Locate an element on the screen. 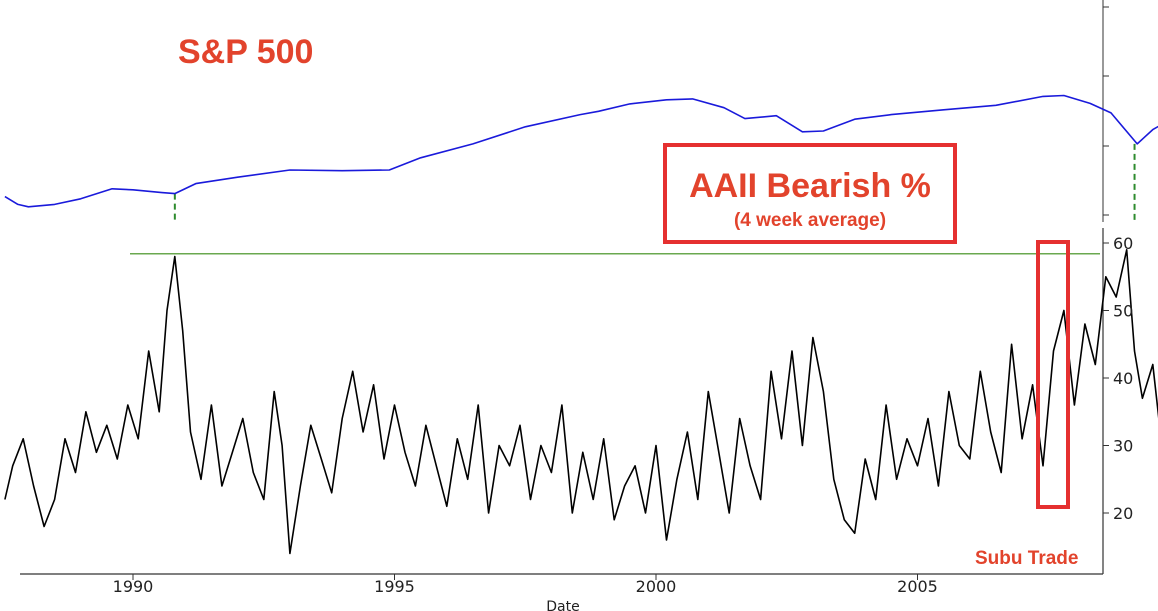 The width and height of the screenshot is (1158, 611). y-tick-label: 30 is located at coordinates (1123, 446).